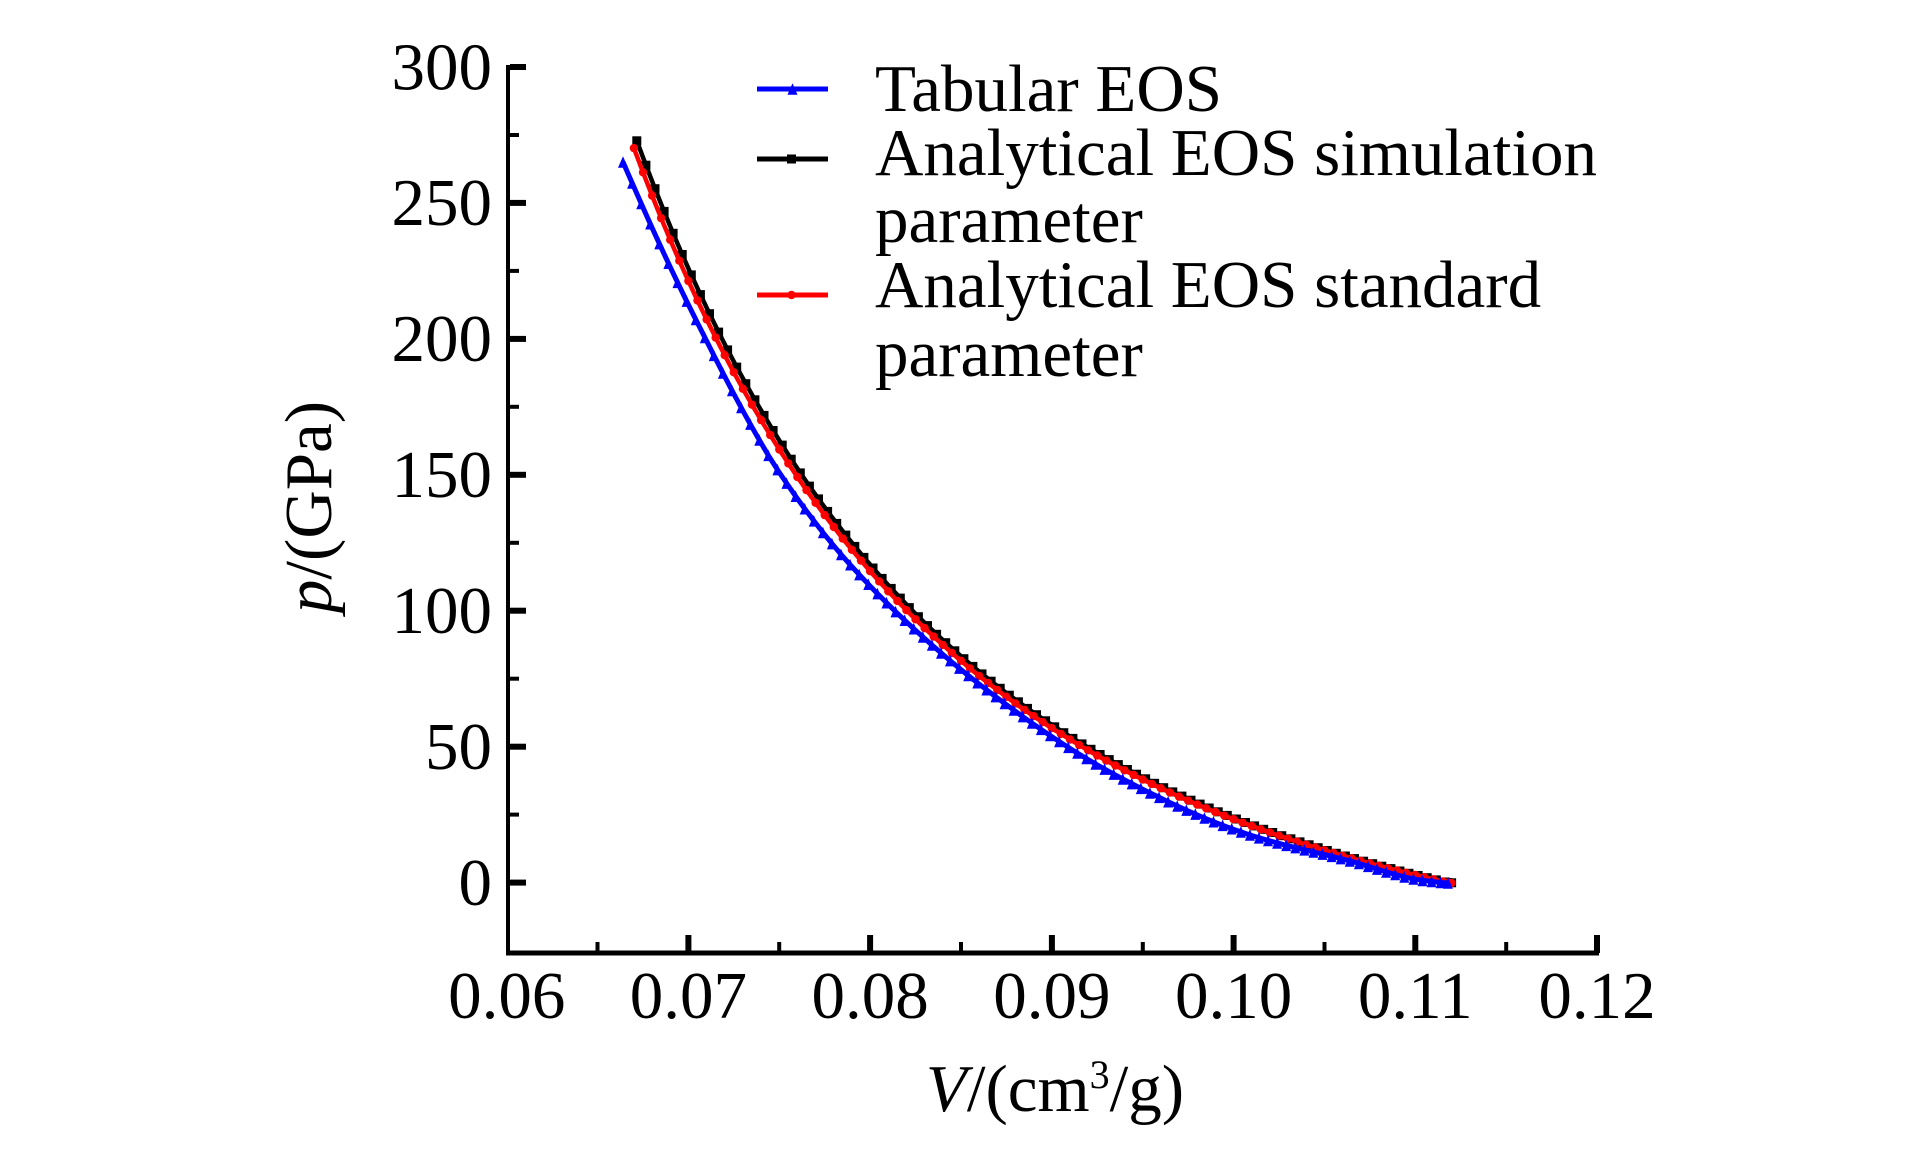 The image size is (1923, 1169). I want to click on svg-text: 0.07, so click(688, 996).